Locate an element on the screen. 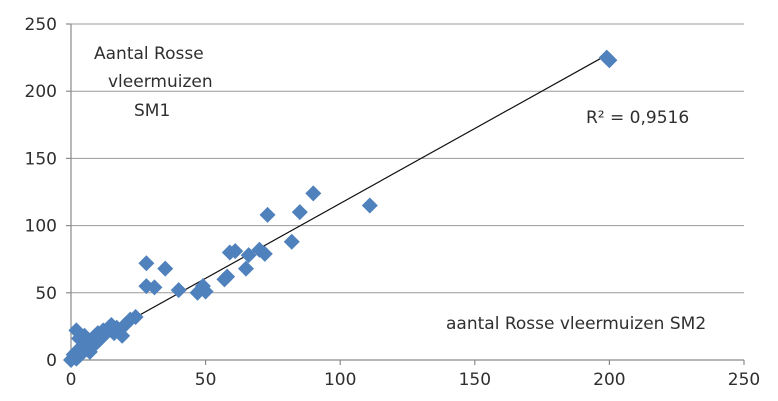 Image resolution: width=778 pixels, height=401 pixels. r-squared-label: R² = 0,9516 is located at coordinates (637, 118).